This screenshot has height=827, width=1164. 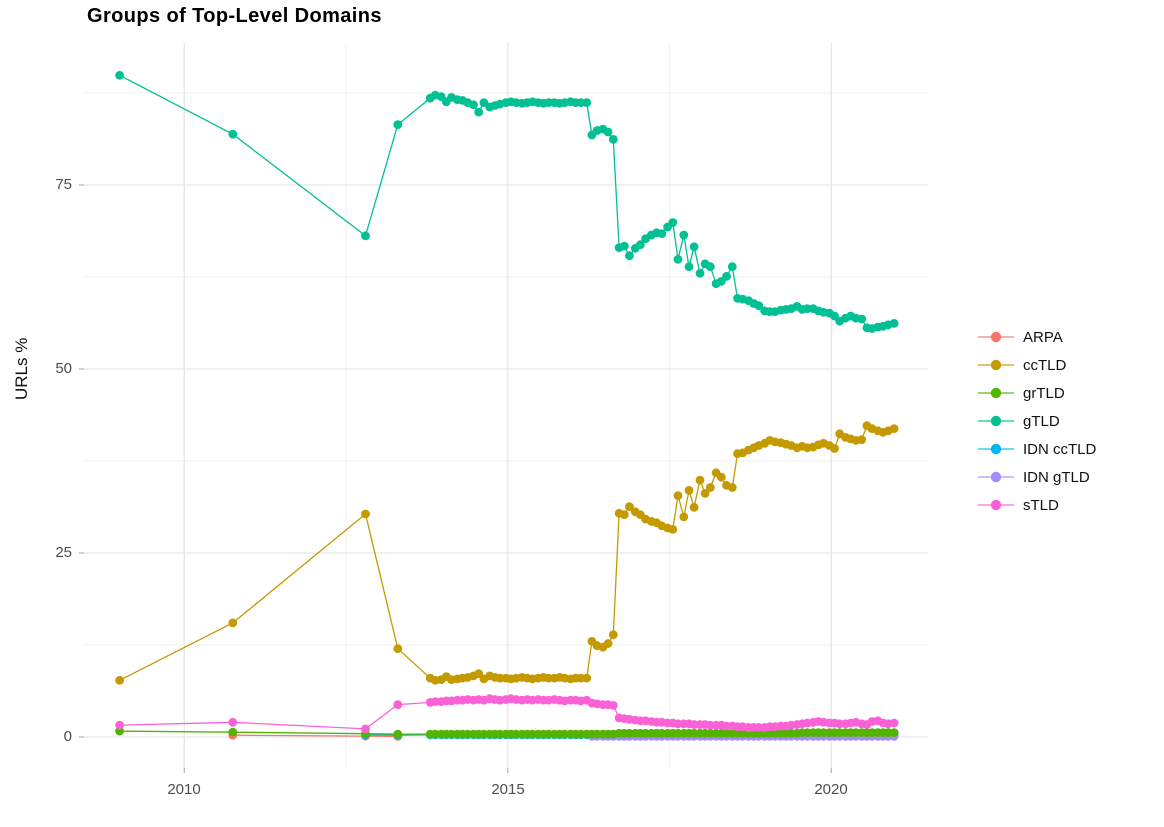 What do you see at coordinates (1044, 393) in the screenshot?
I see `legend-label: grTLD` at bounding box center [1044, 393].